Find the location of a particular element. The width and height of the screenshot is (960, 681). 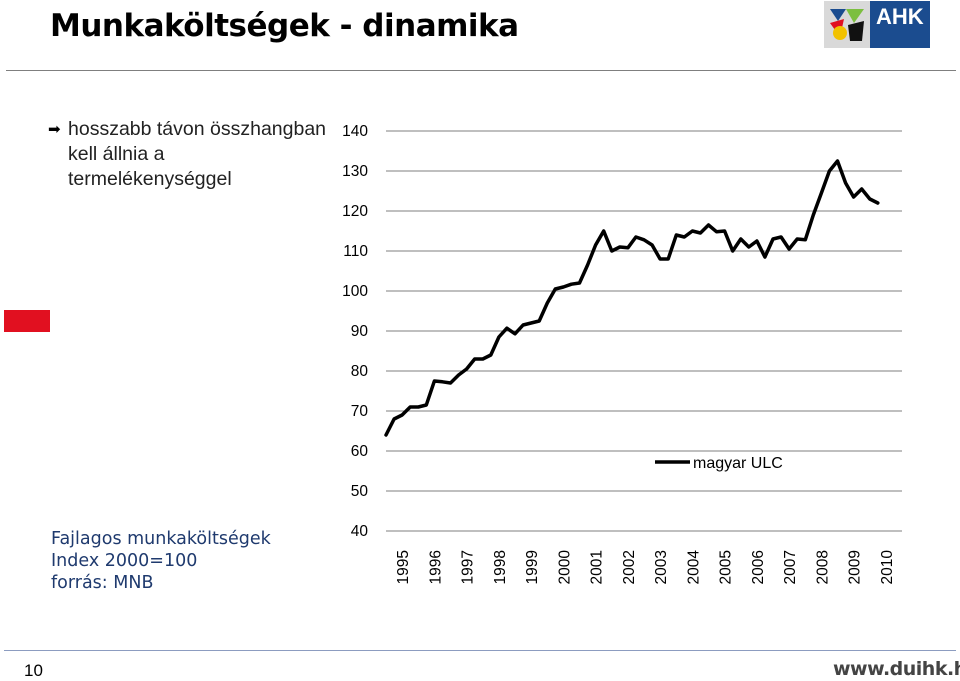

x-tick-label-1997: 1997 is located at coordinates (468, 567).